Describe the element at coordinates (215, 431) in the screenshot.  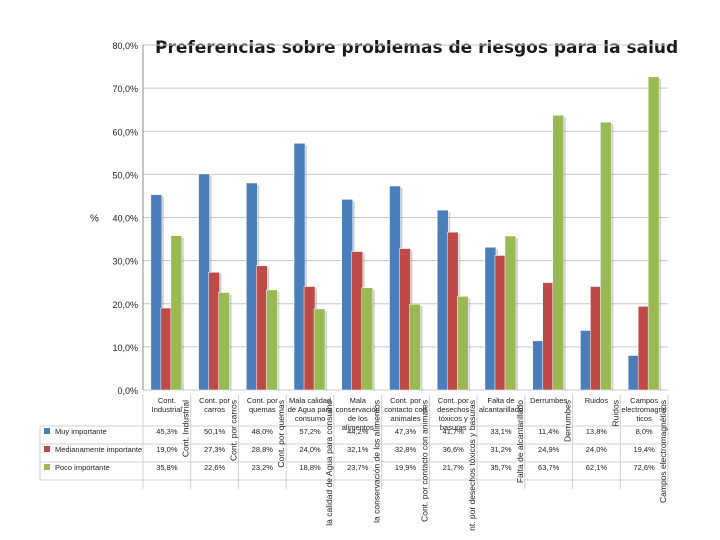
I see `data-label: 50,1%` at that location.